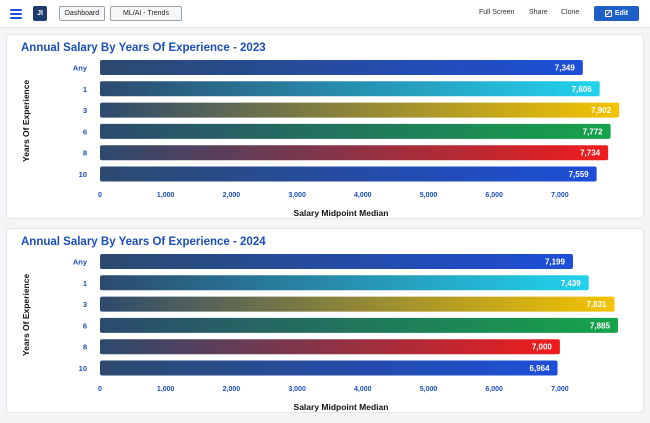 The height and width of the screenshot is (423, 650). I want to click on breadcrumb-ml-ai-trends: ML/AI - Trends, so click(146, 13).